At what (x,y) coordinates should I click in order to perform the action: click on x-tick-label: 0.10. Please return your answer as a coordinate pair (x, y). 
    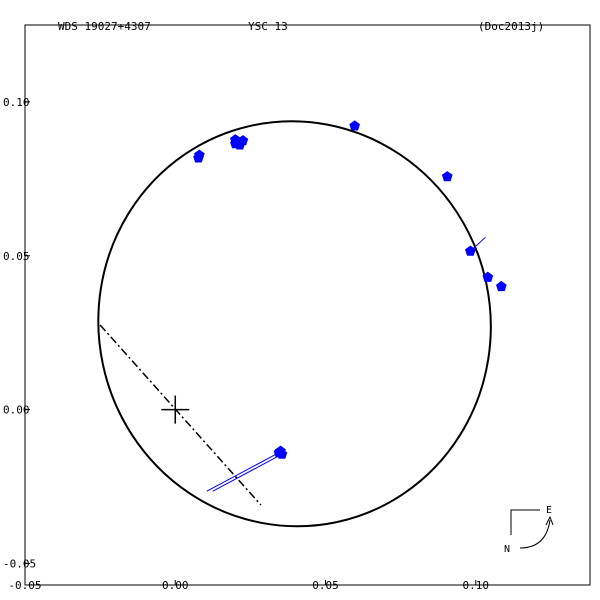
    Looking at the image, I should click on (476, 585).